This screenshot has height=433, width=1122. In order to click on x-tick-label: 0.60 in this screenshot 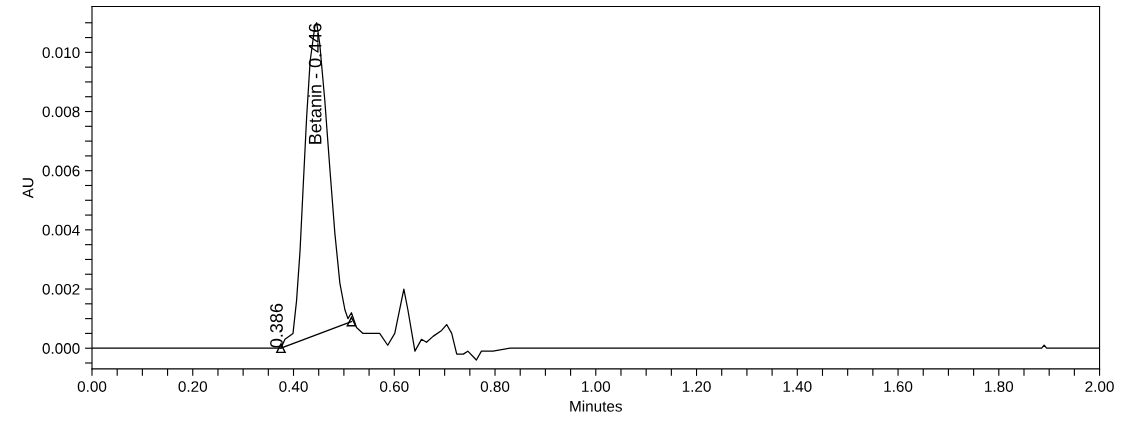, I will do `click(394, 386)`.